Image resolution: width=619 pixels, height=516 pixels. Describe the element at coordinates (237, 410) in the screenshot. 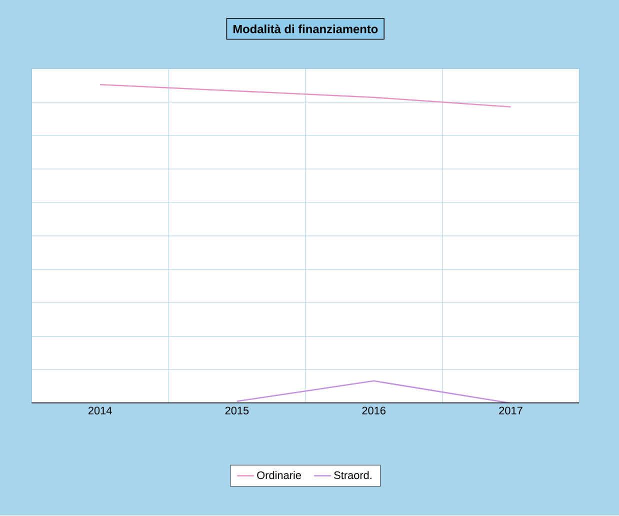

I see `x-tick-label: 2015` at that location.